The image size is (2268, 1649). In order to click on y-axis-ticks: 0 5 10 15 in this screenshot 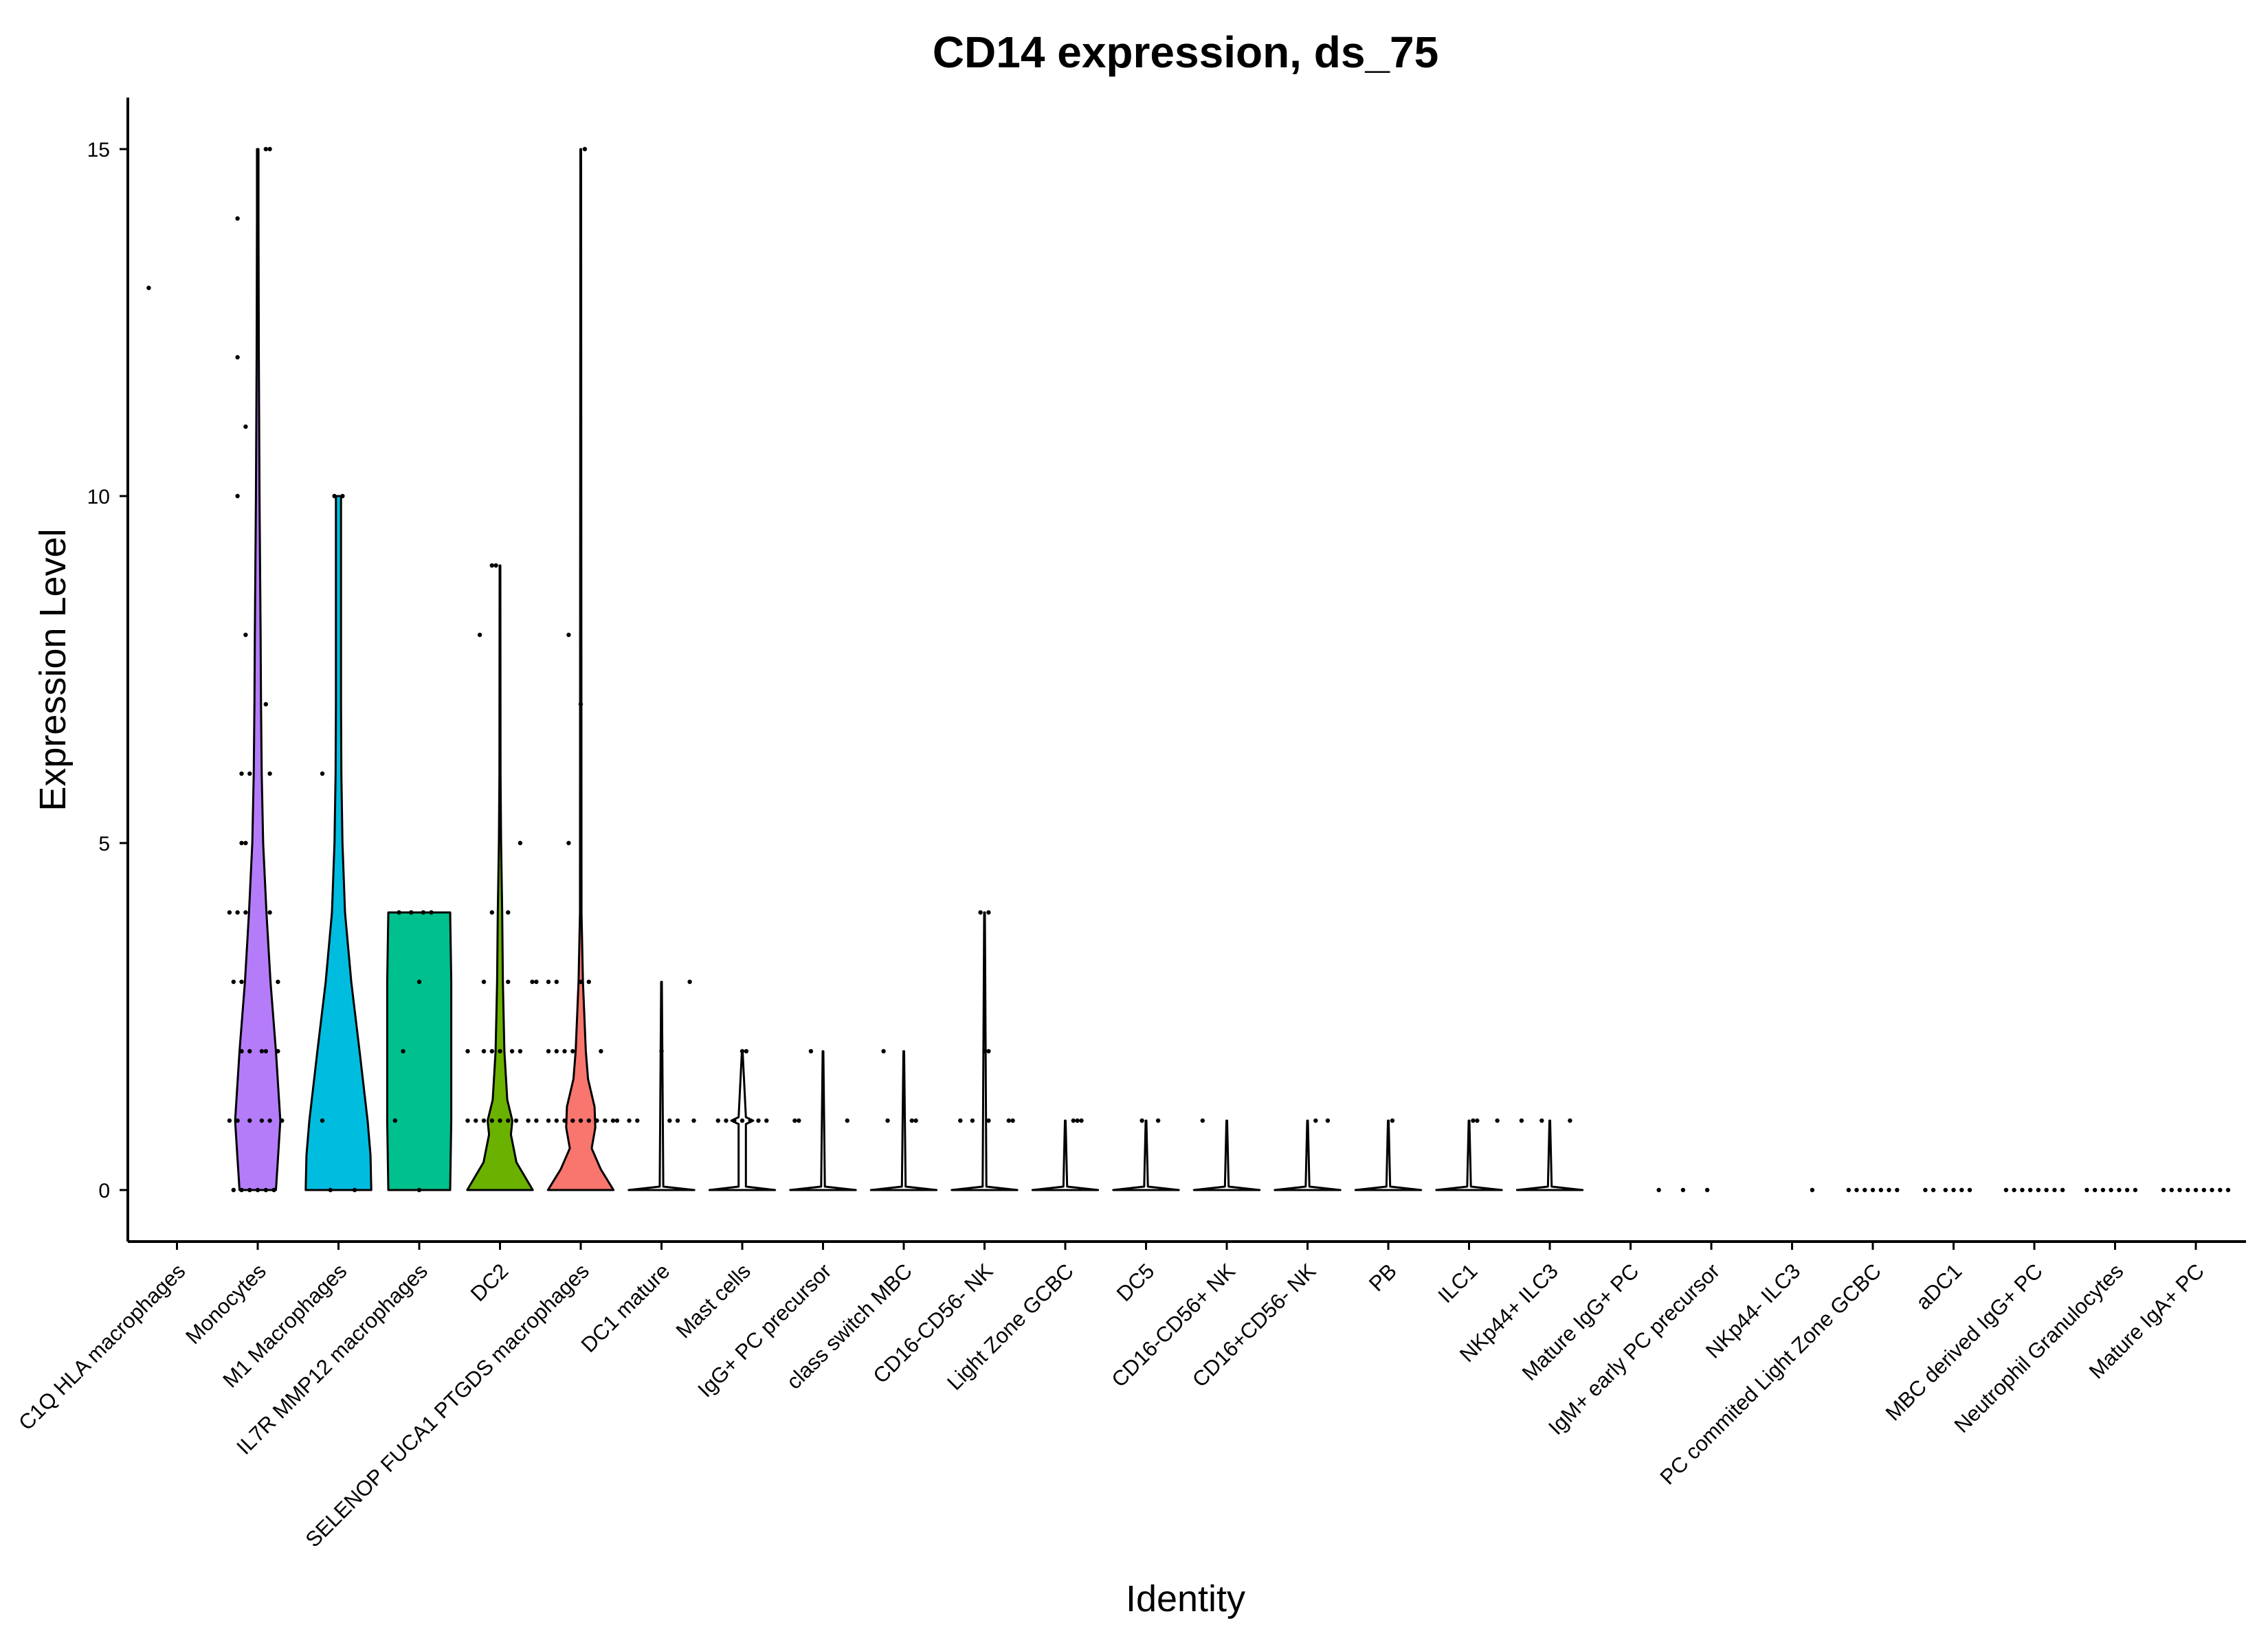, I will do `click(107, 670)`.